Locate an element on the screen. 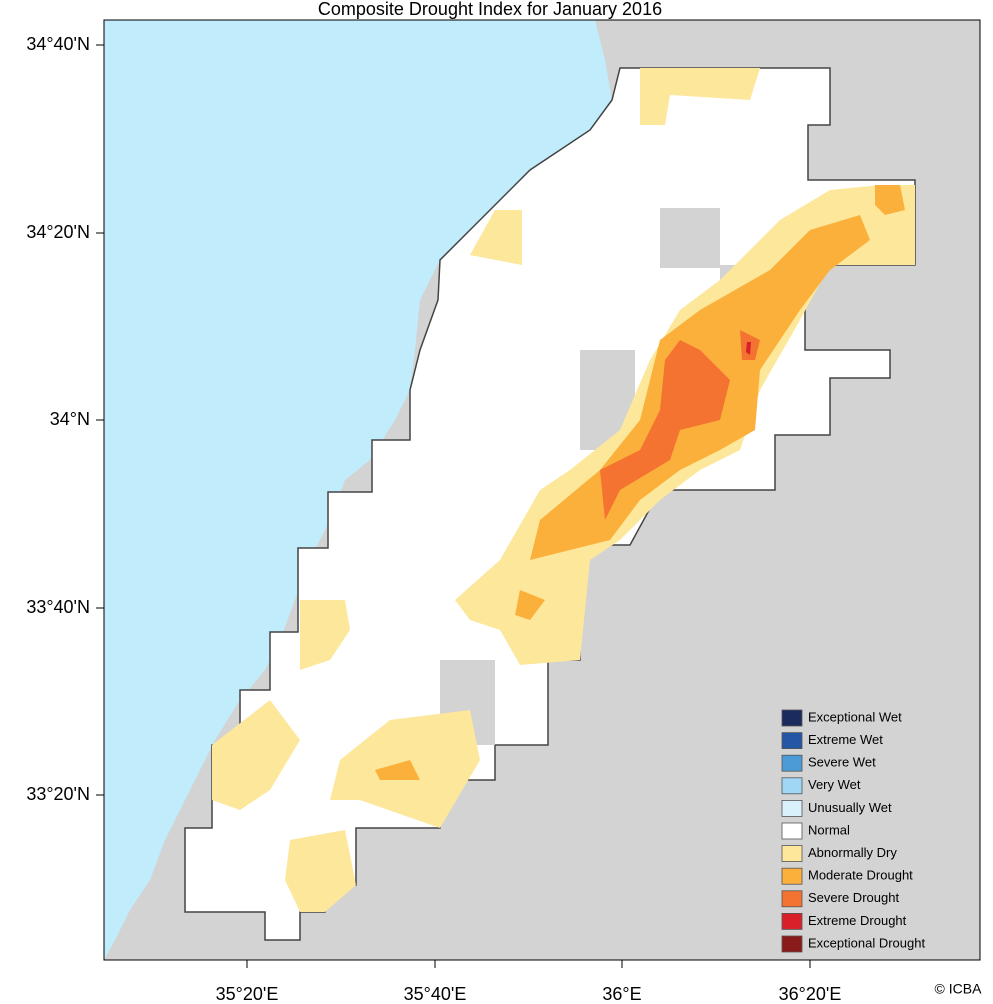 This screenshot has height=1004, width=993. legend-label: Normal is located at coordinates (829, 829).